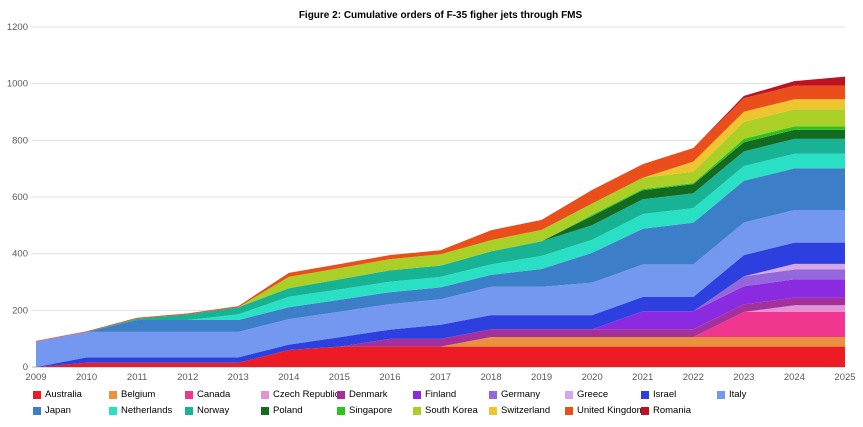  I want to click on area-belgium, so click(440, 352).